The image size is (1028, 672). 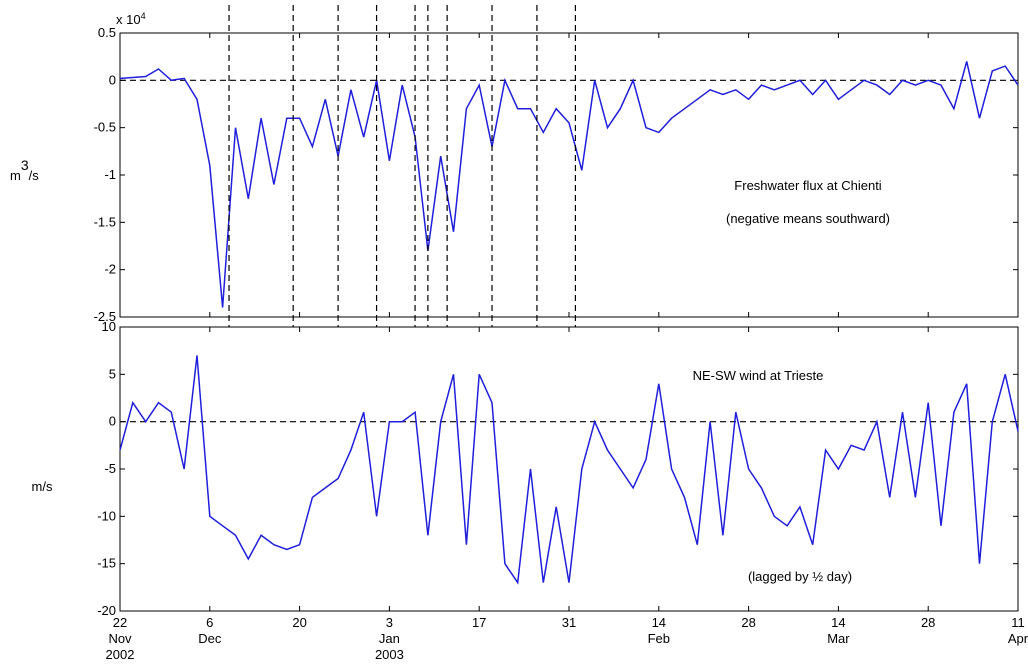 I want to click on y-tick-label: -20, so click(x=106, y=610).